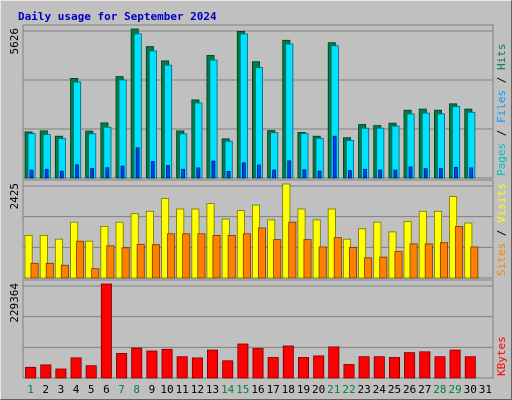 The width and height of the screenshot is (512, 400). I want to click on x-label-day-24: 24, so click(380, 389).